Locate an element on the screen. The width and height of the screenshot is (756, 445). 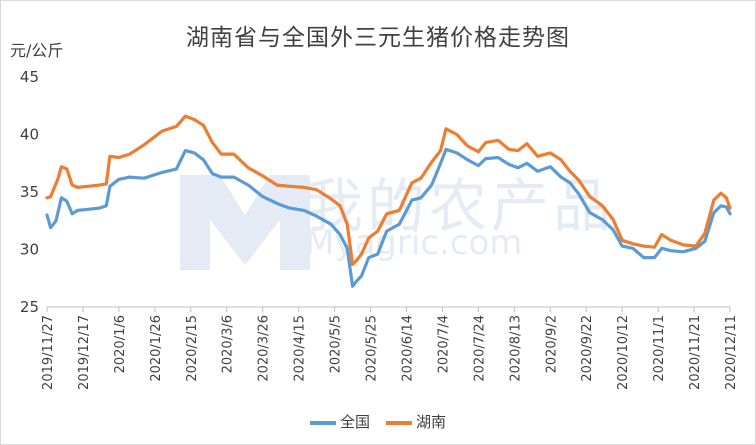
legend-item: 全国 is located at coordinates (339, 421).